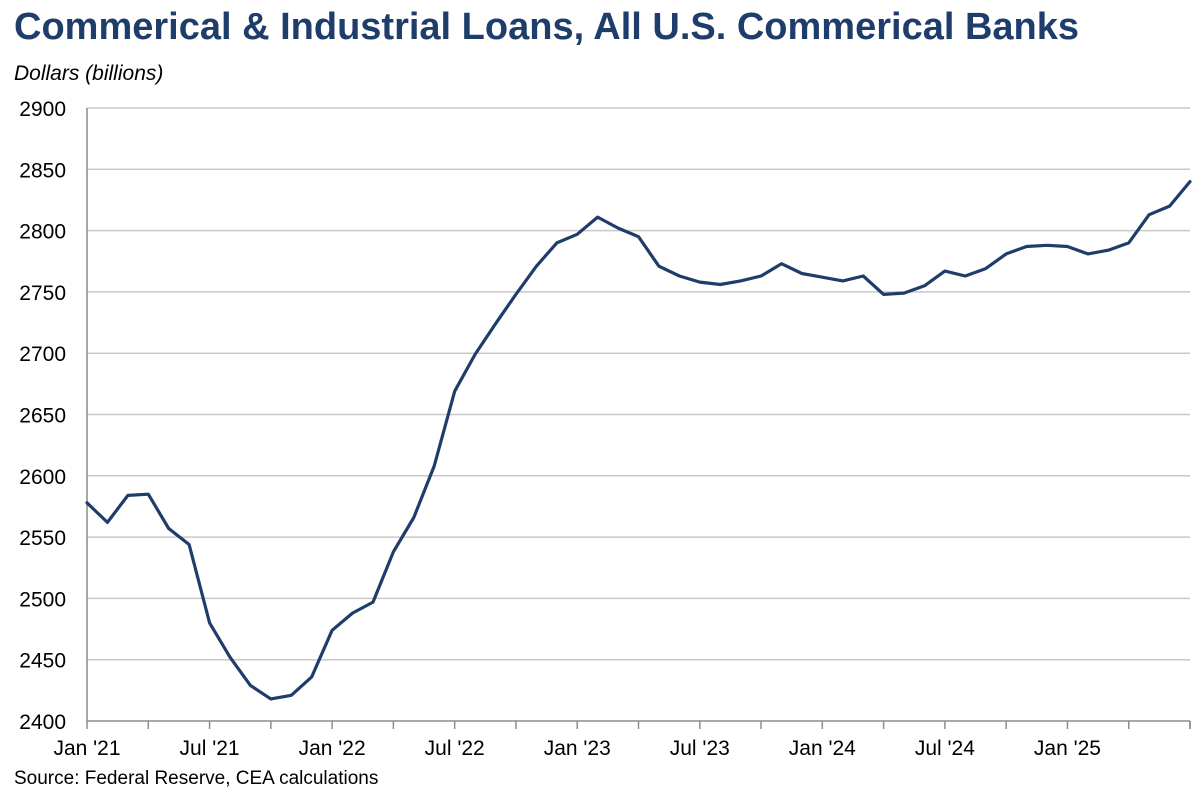 The width and height of the screenshot is (1200, 801). What do you see at coordinates (42, 538) in the screenshot?
I see `y-tick-label: 2550` at bounding box center [42, 538].